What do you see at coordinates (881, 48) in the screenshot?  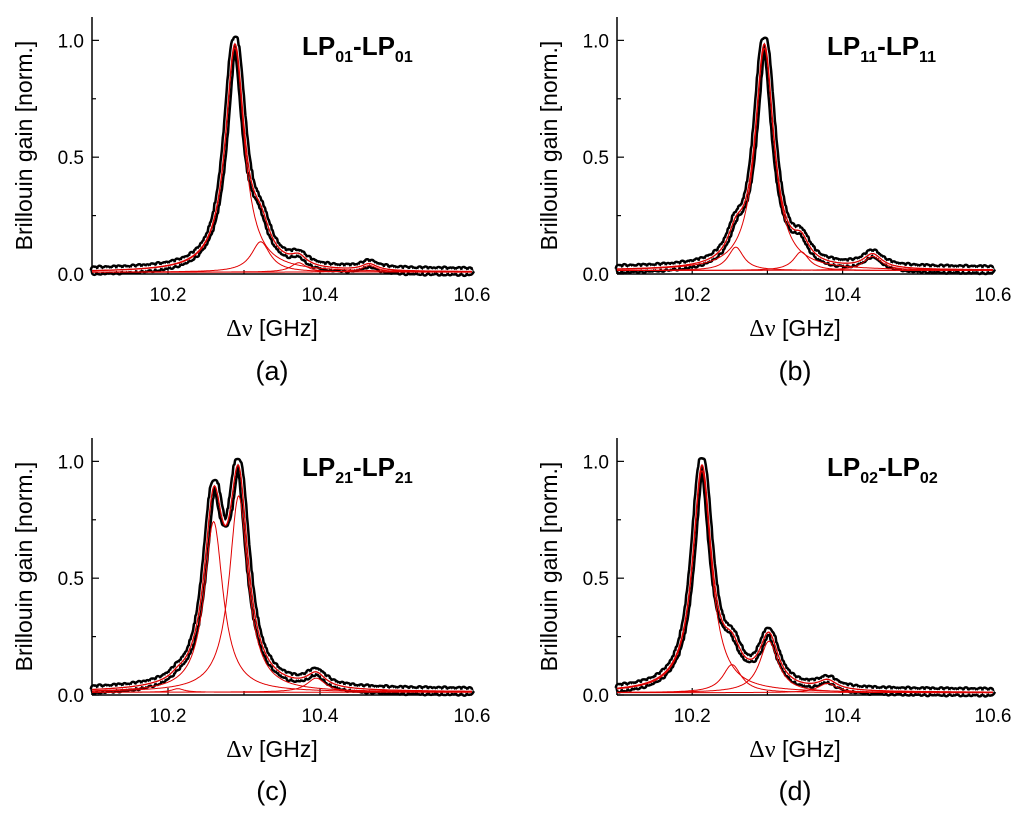 I see `panel-title: LP11-LP11` at bounding box center [881, 48].